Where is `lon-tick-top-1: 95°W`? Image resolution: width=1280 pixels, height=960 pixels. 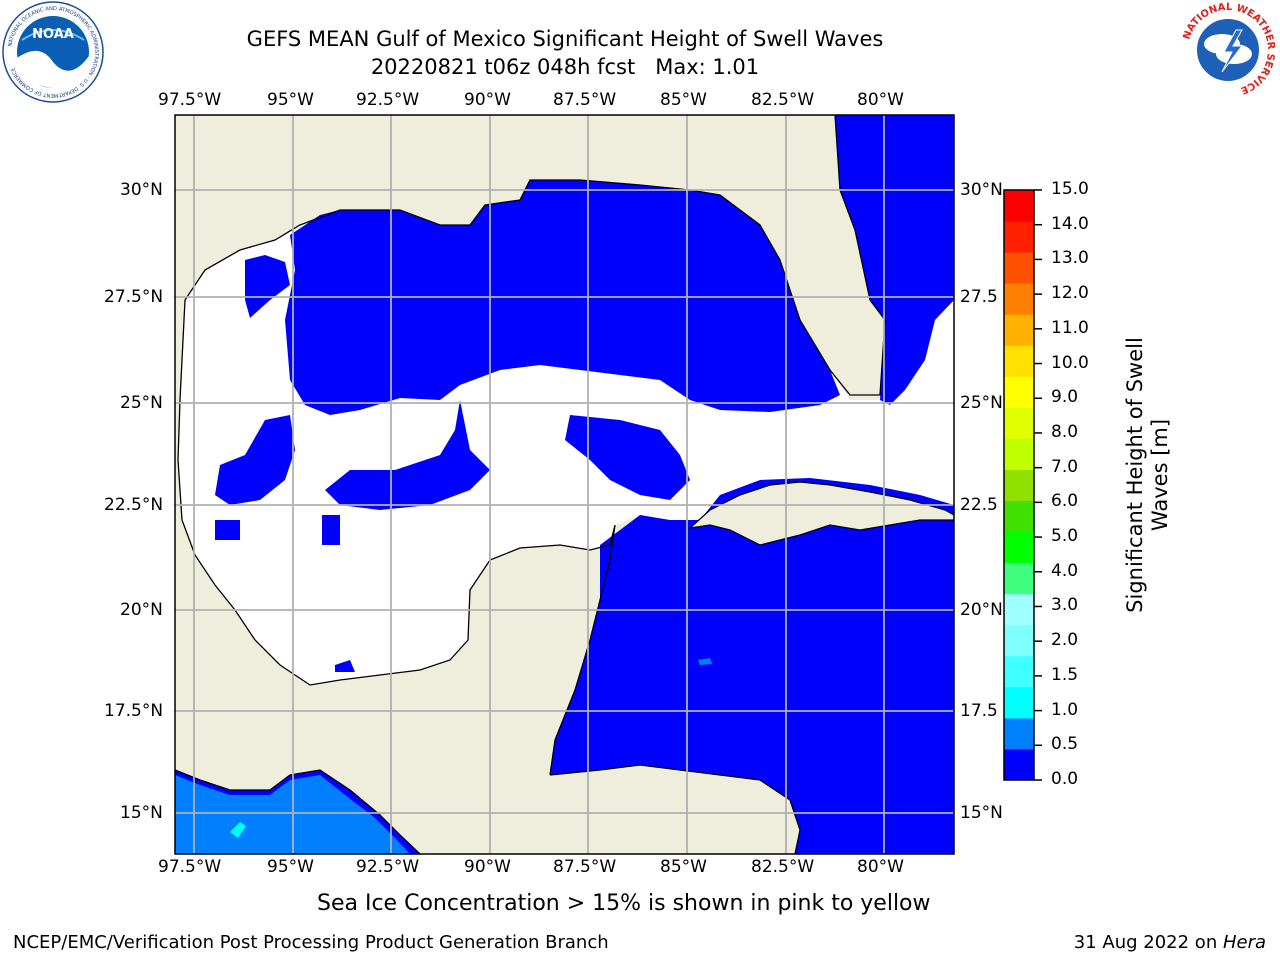
lon-tick-top-1: 95°W is located at coordinates (290, 100).